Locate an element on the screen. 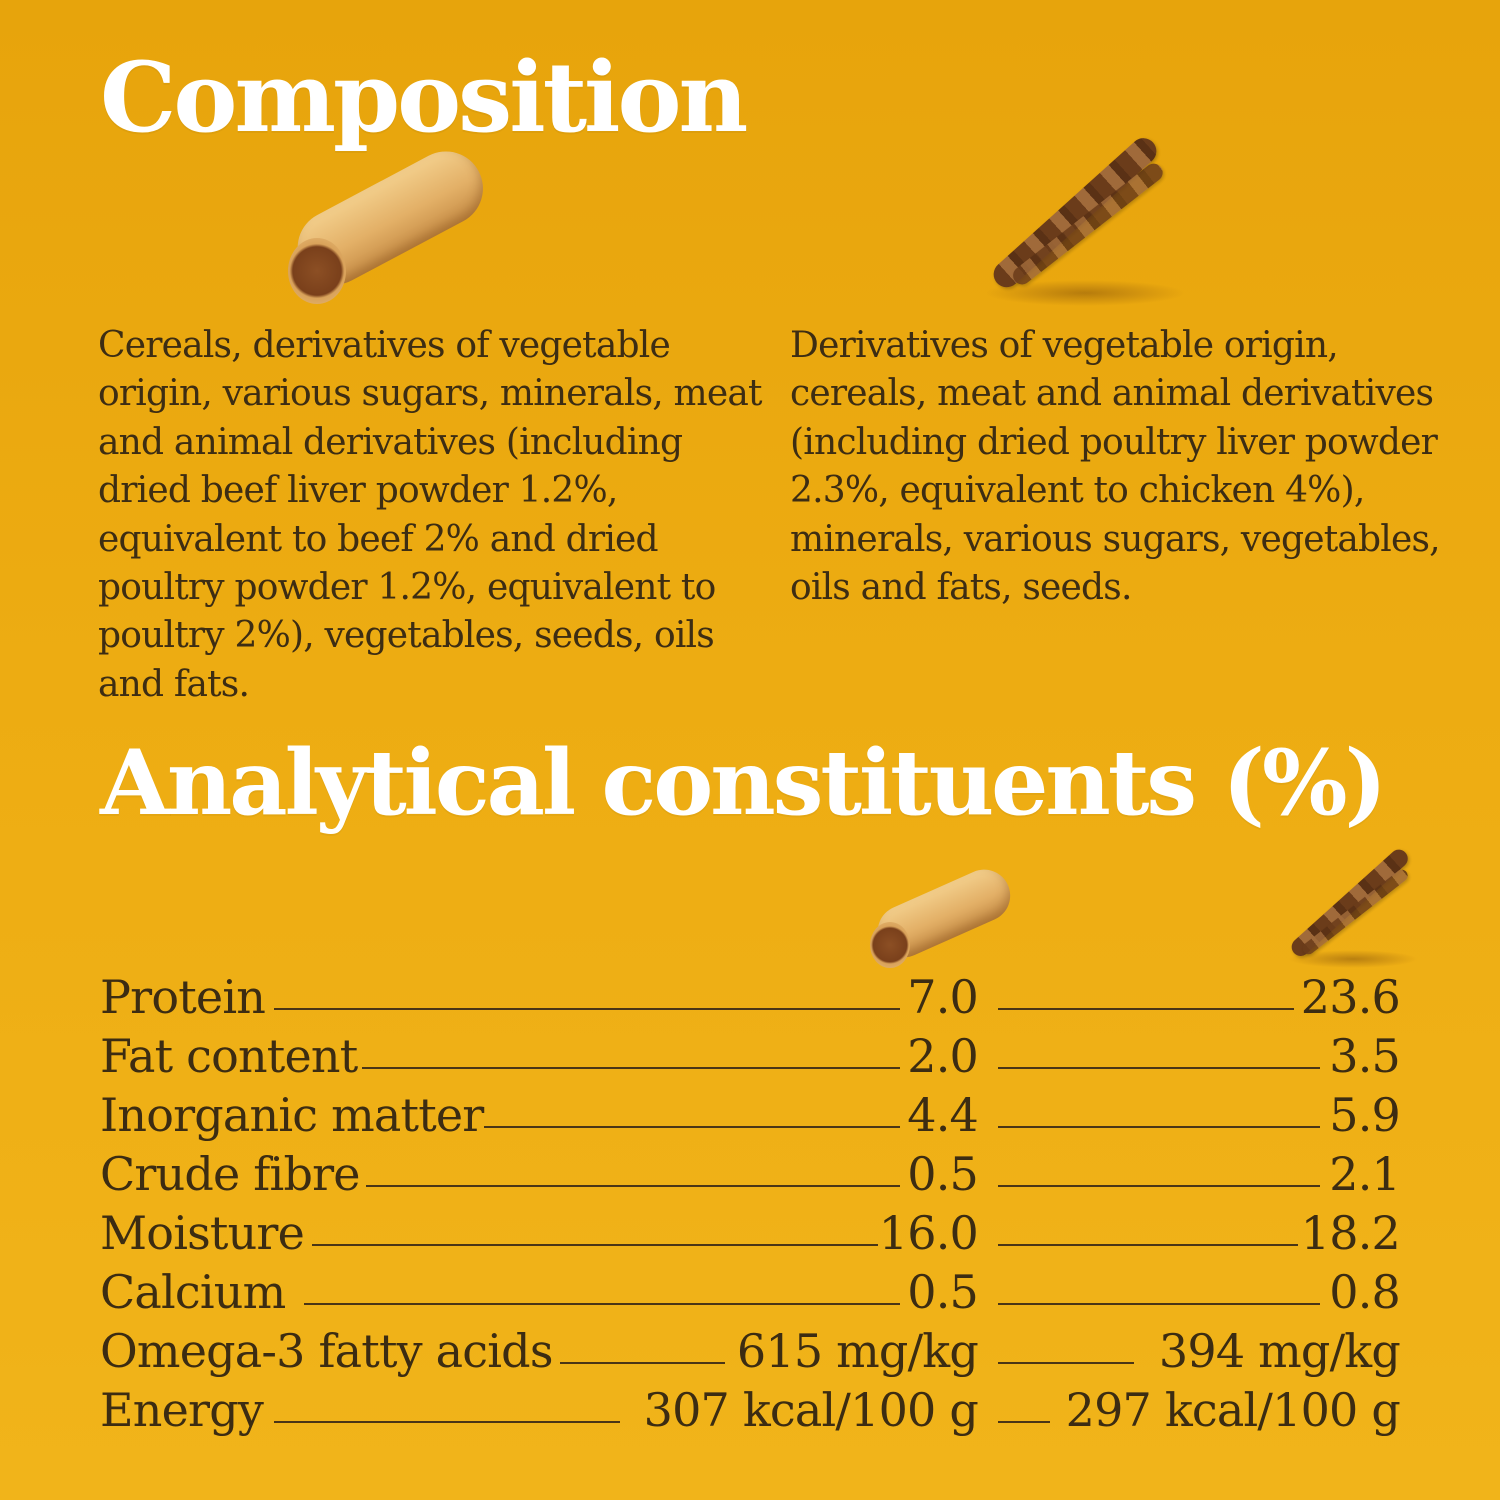  filled-chew-stick-image is located at coordinates (389, 223).